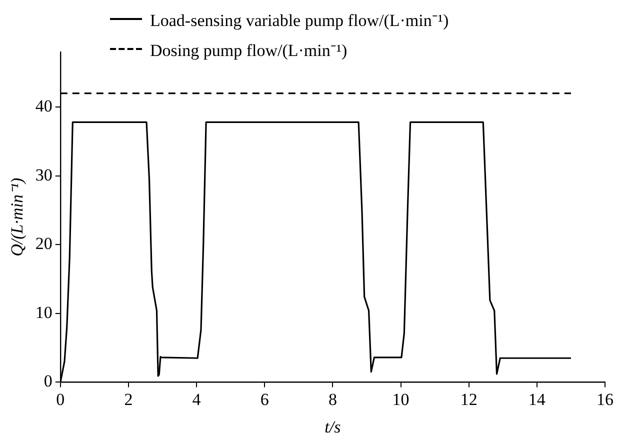  What do you see at coordinates (60, 399) in the screenshot?
I see `x-tick-label: 0` at bounding box center [60, 399].